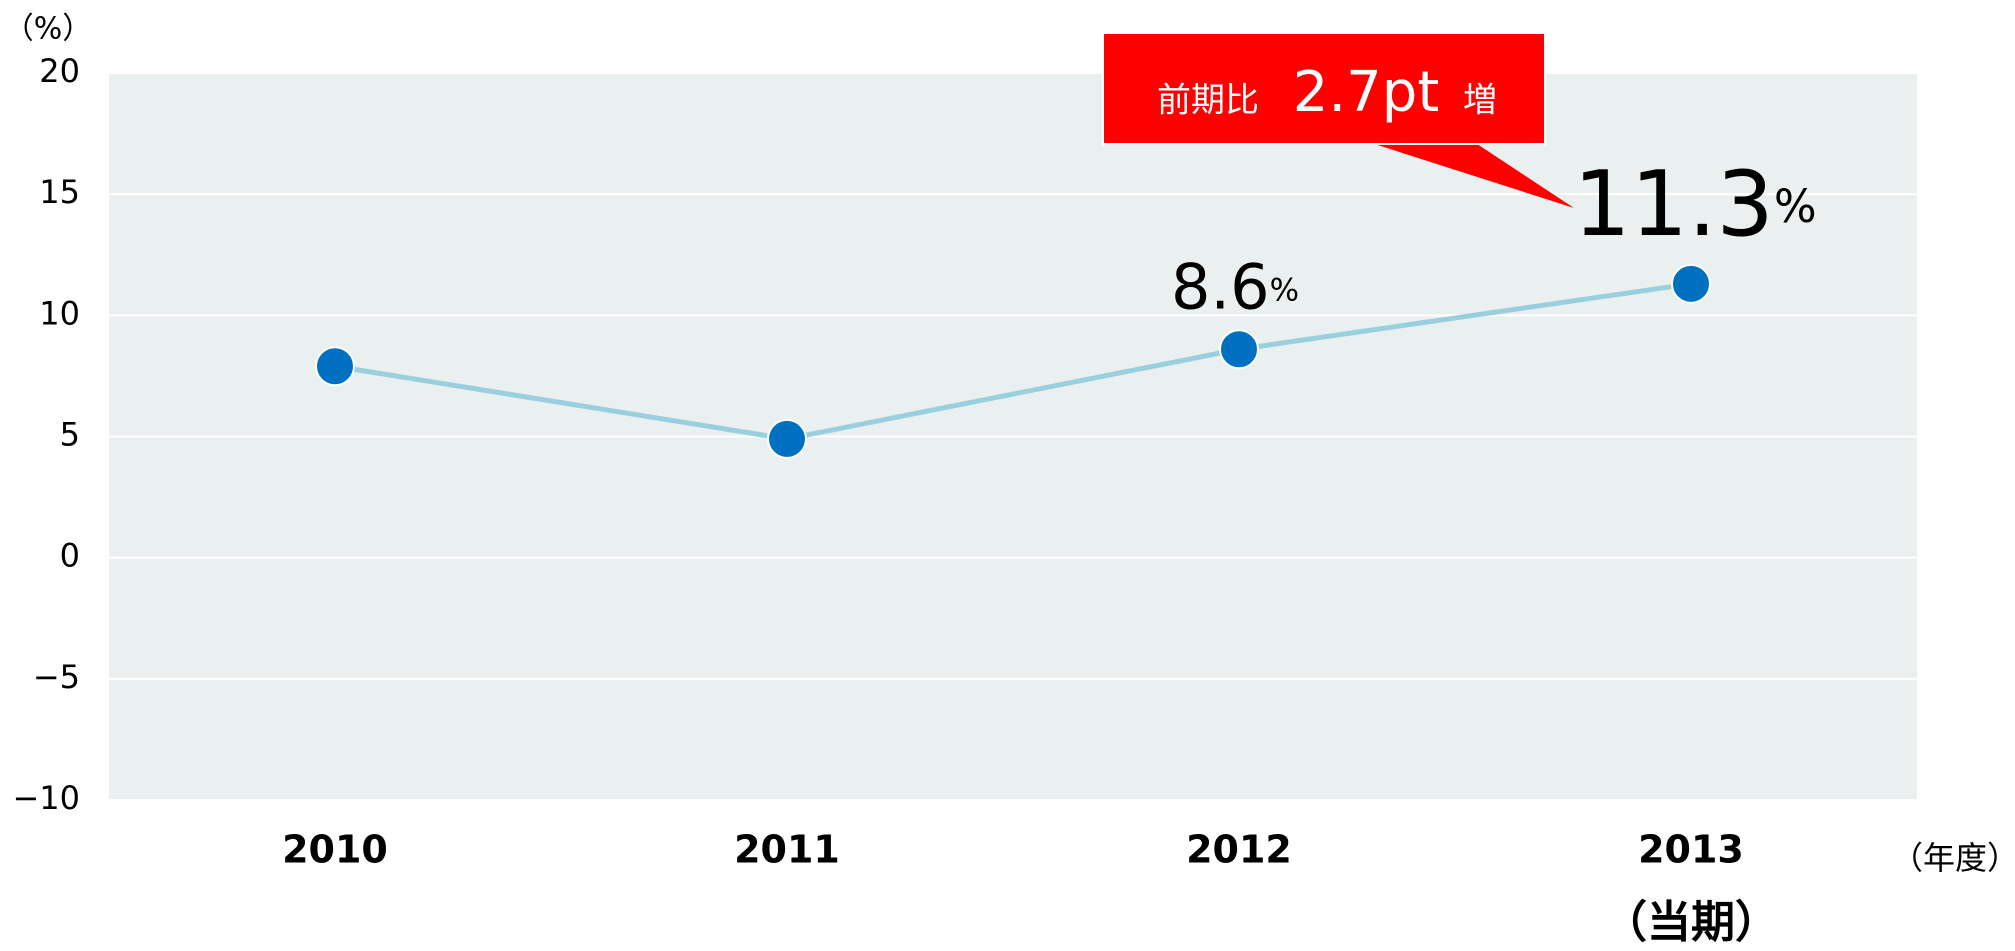 Image resolution: width=2015 pixels, height=951 pixels. What do you see at coordinates (46, 798) in the screenshot?
I see `y-tick-label: −10` at bounding box center [46, 798].